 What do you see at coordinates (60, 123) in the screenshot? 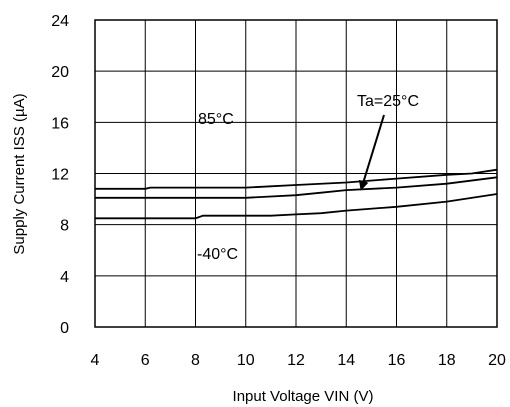
I see `y-tick-label: 16` at bounding box center [60, 123].